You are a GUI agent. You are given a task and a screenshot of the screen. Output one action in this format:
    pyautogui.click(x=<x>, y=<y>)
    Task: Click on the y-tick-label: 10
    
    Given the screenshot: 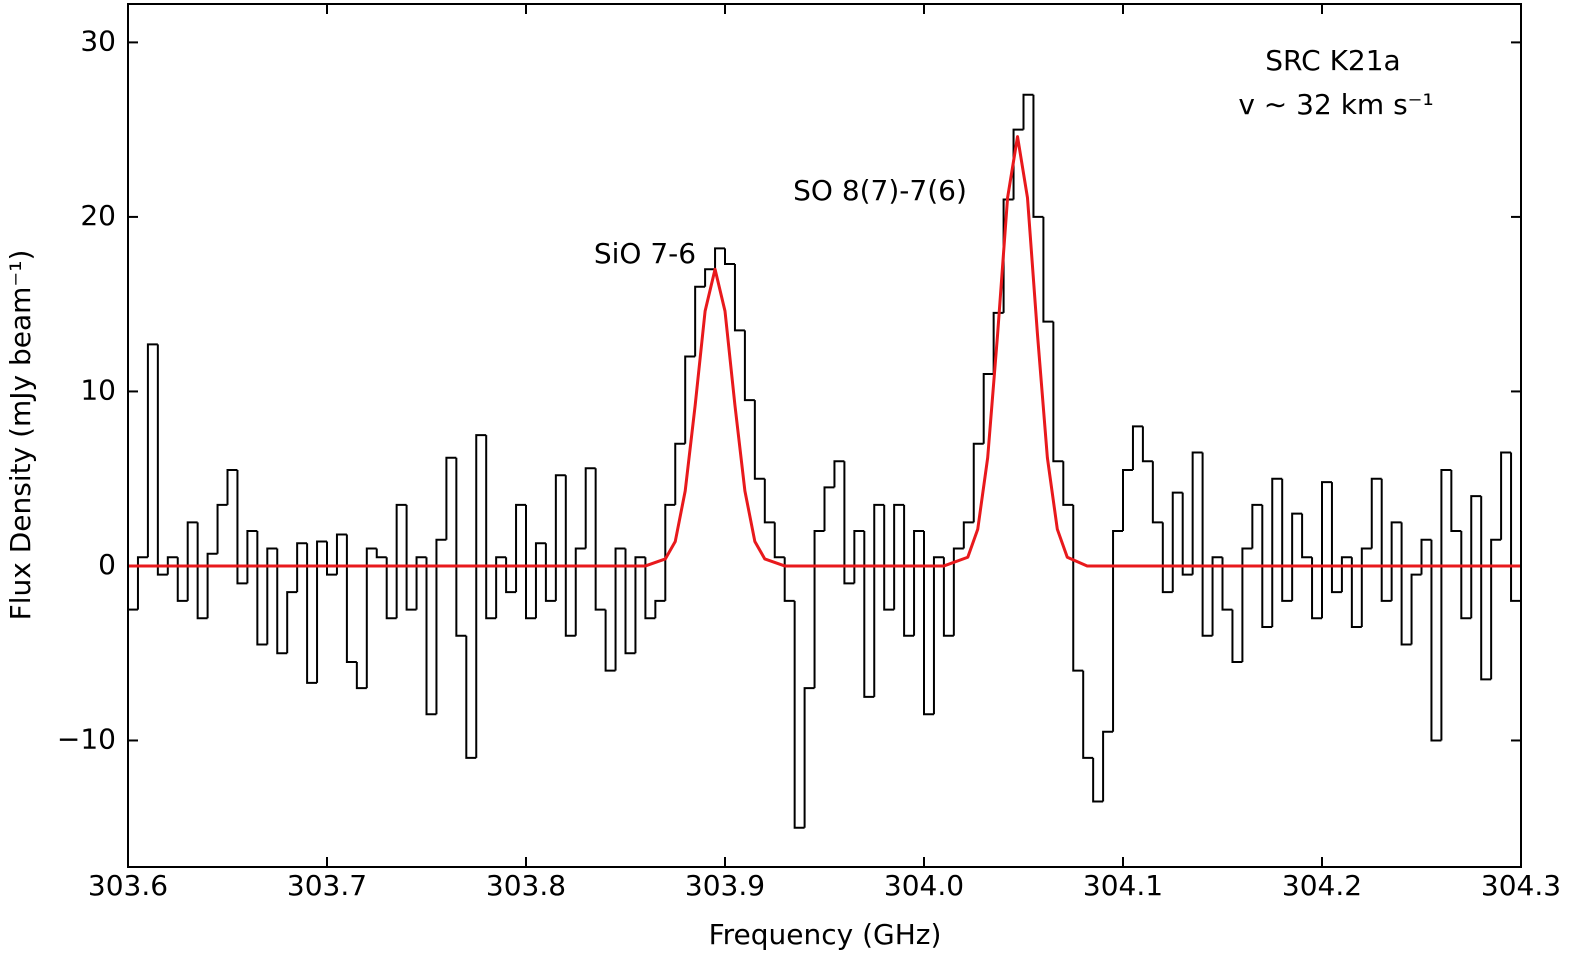 What is the action you would take?
    pyautogui.click(x=98, y=389)
    